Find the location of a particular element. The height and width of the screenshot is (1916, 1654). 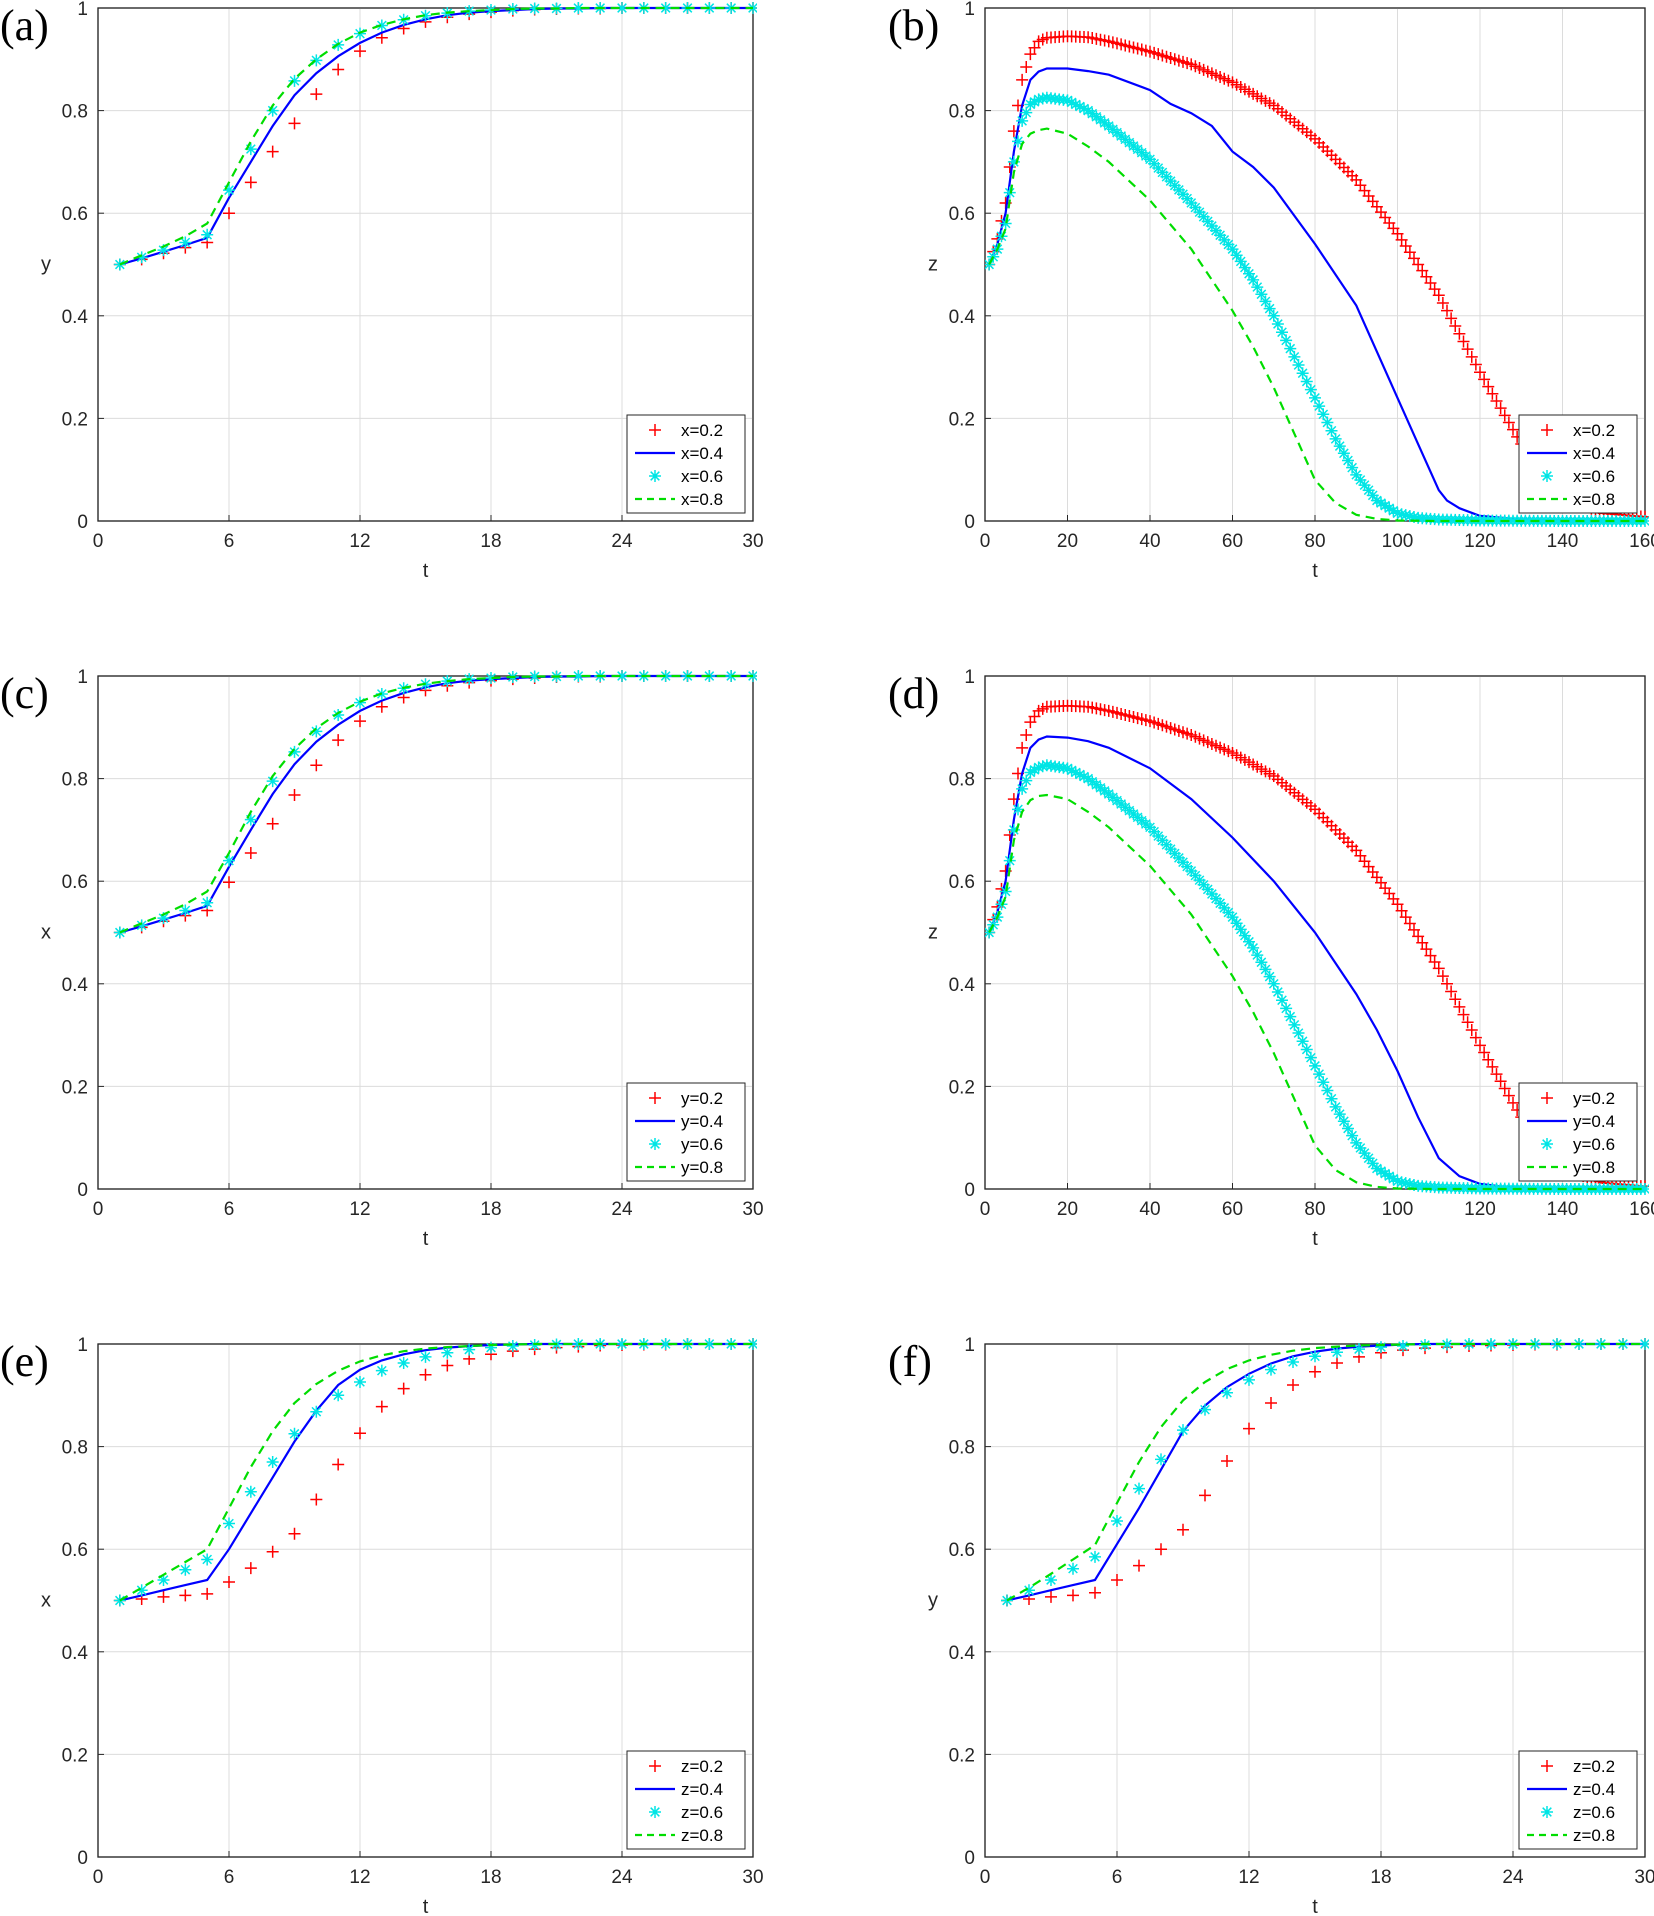

y-tick-label: 0.4 is located at coordinates (962, 317).